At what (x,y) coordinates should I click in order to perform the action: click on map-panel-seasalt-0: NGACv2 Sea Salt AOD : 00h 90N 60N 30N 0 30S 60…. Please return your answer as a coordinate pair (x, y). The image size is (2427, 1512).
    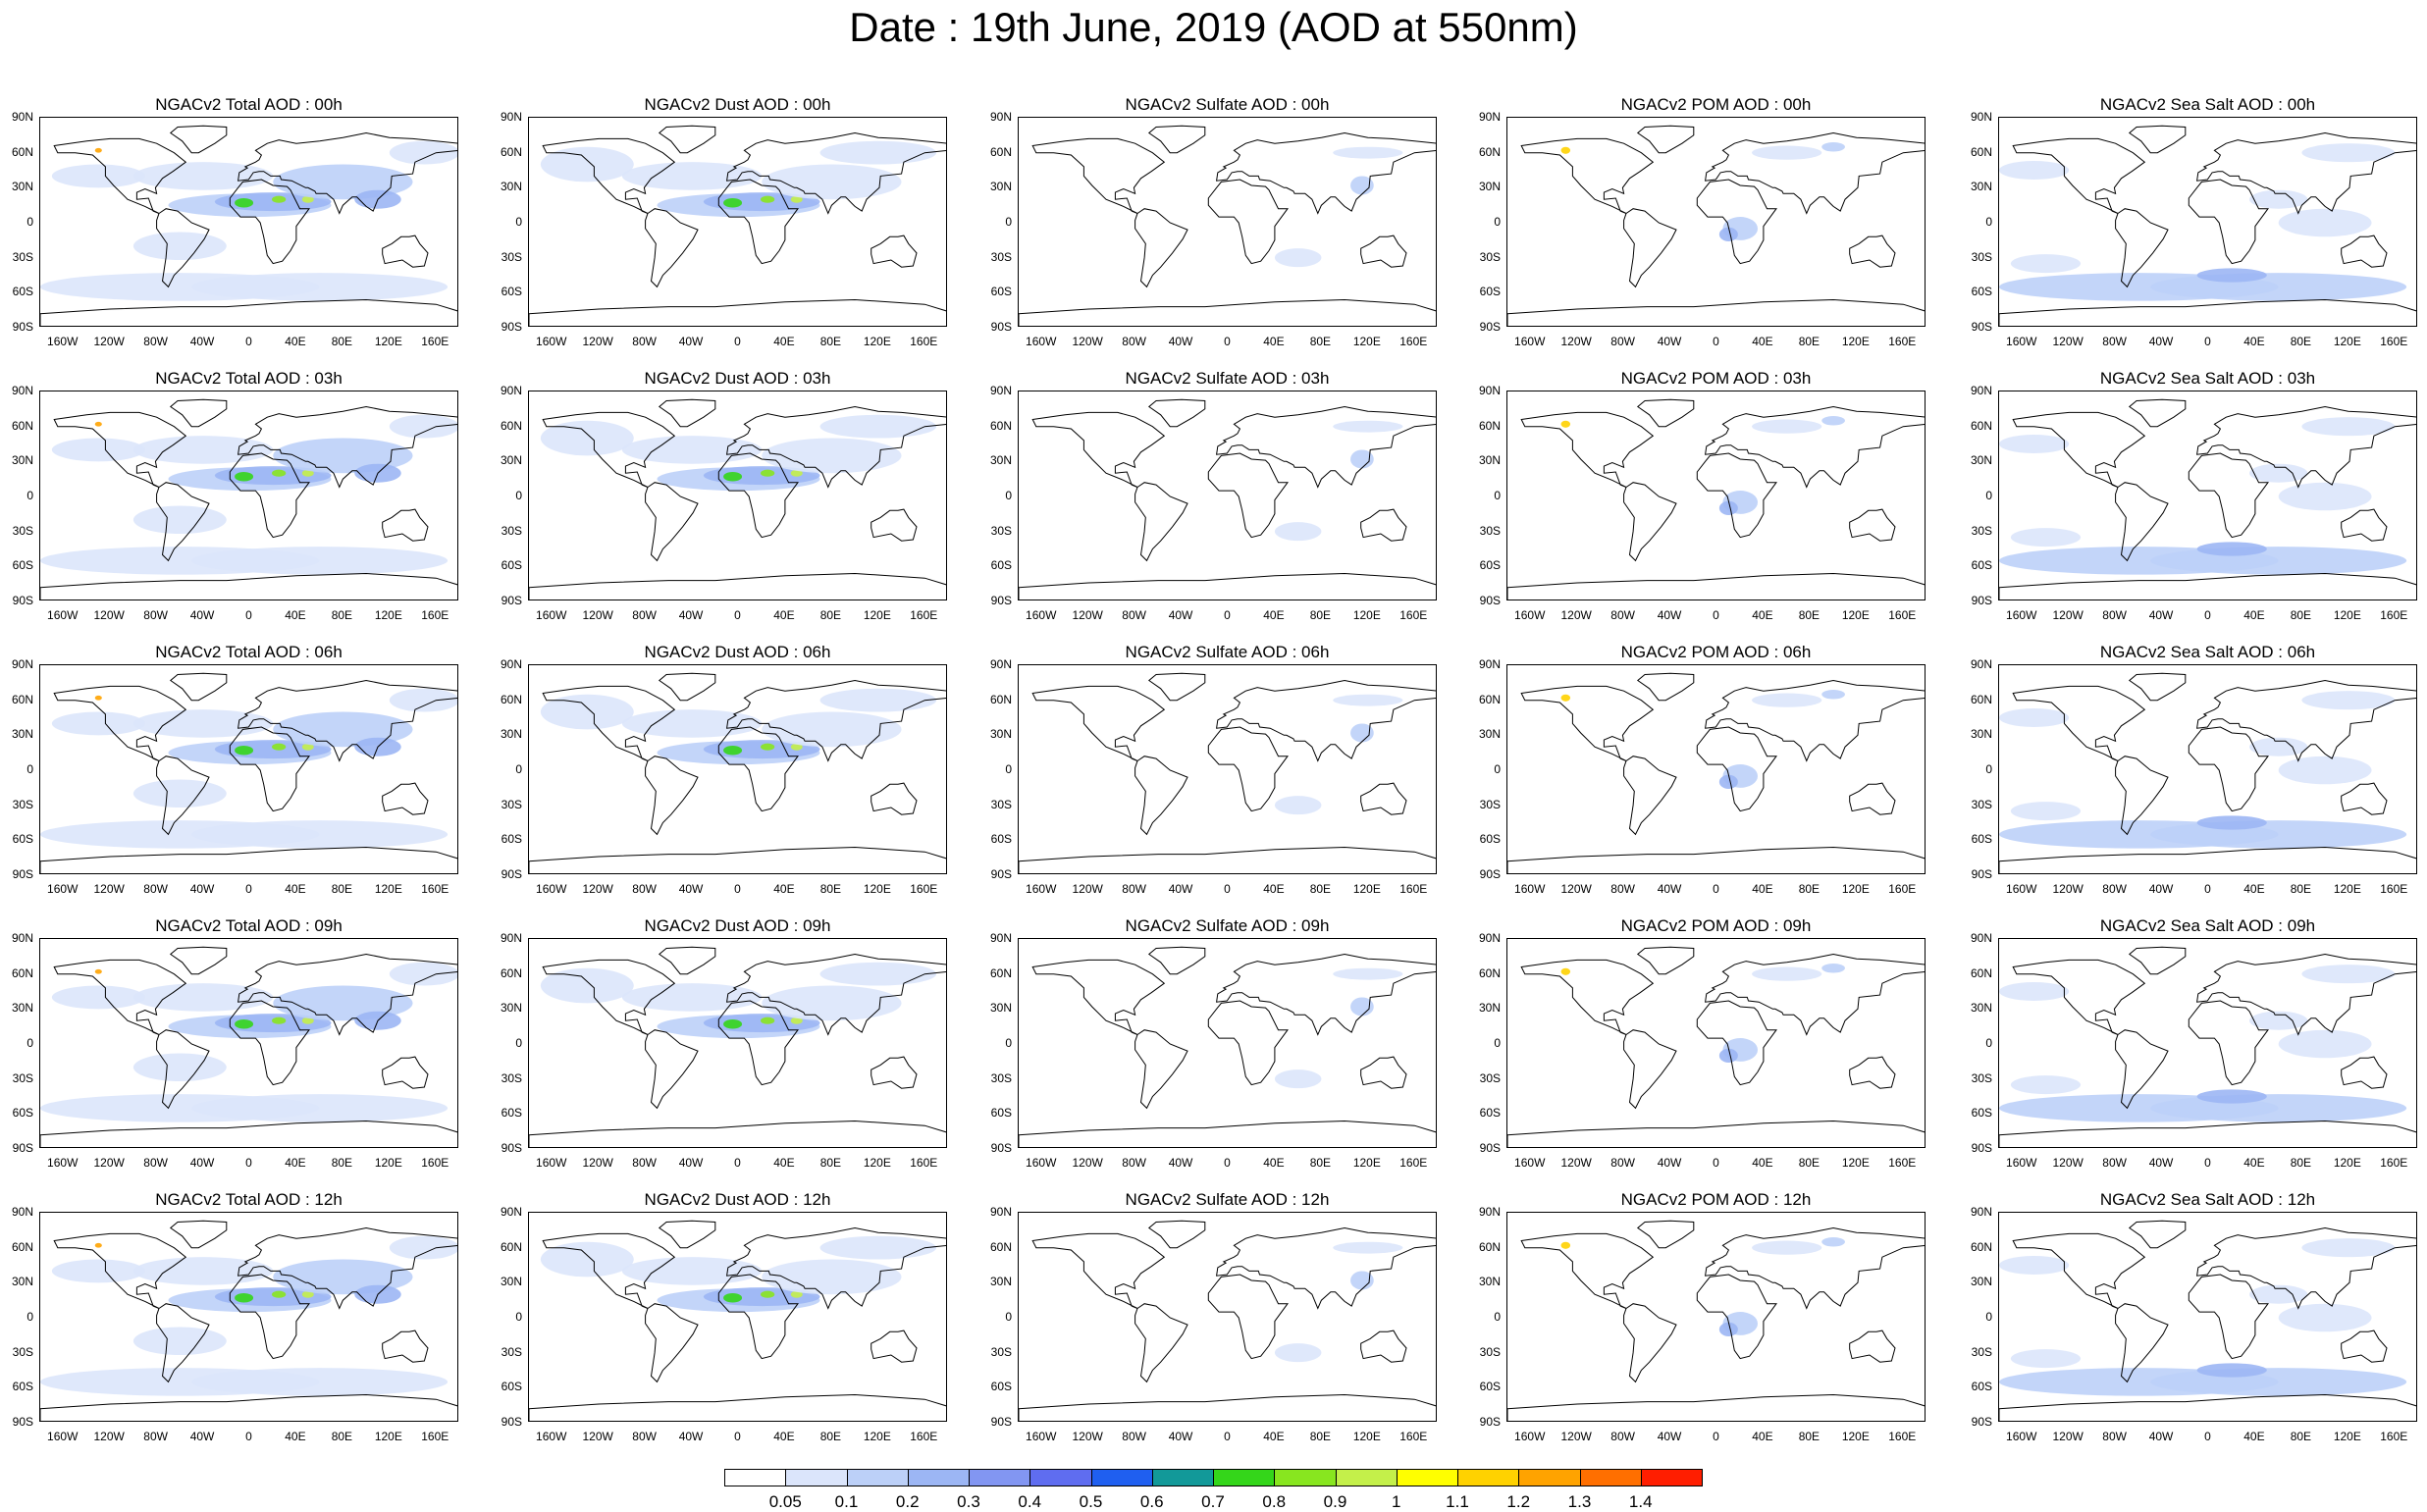
    Looking at the image, I should click on (2194, 221).